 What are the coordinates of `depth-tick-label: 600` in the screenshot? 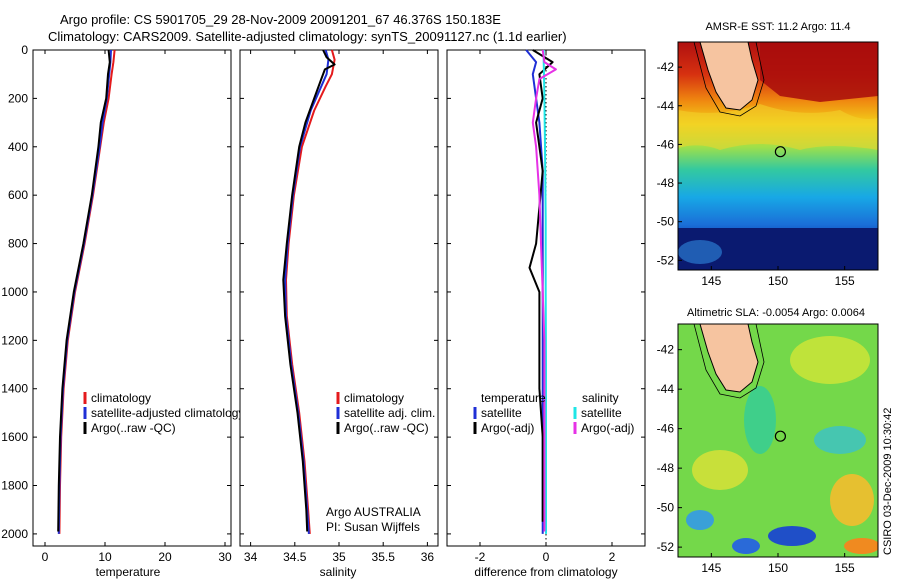 It's located at (18, 195).